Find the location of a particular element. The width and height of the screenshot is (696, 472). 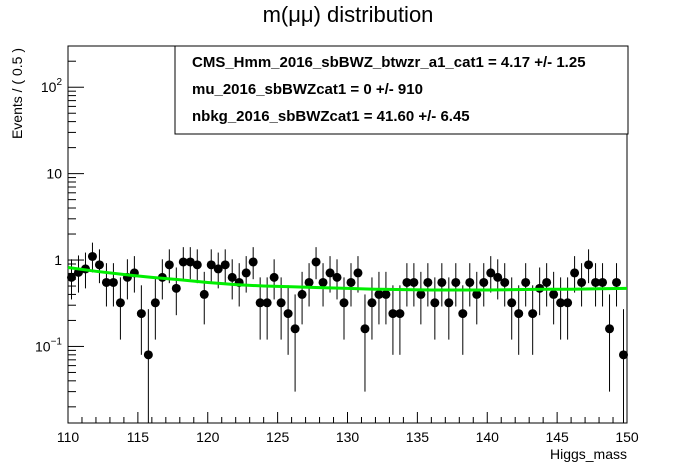

stats-box-frame is located at coordinates (401, 90).